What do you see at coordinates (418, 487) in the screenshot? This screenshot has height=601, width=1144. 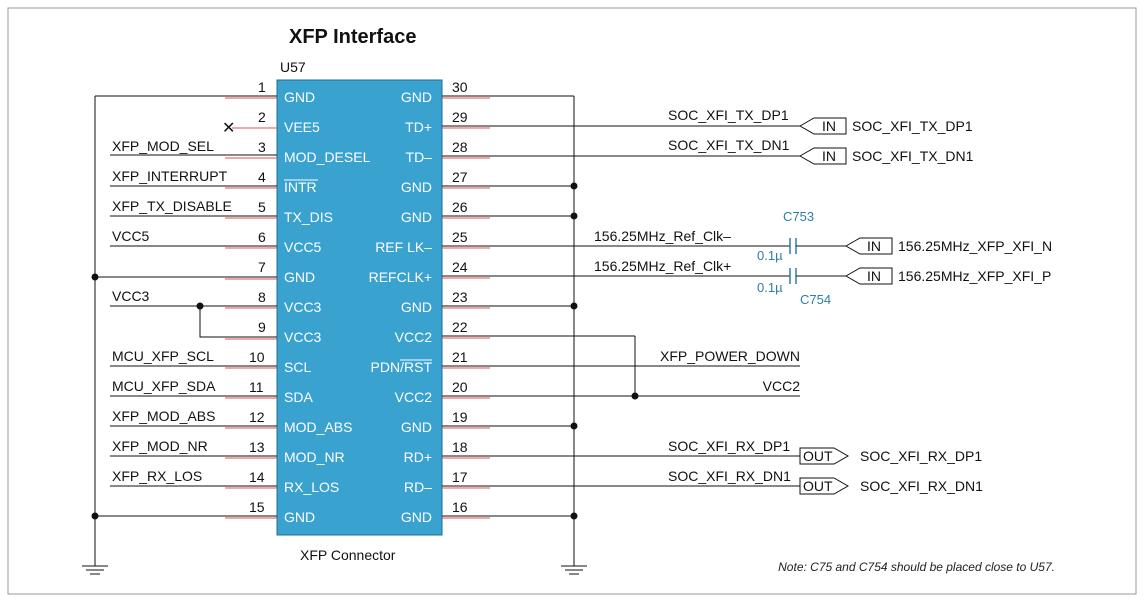 I see `pin-17-name: RD–` at bounding box center [418, 487].